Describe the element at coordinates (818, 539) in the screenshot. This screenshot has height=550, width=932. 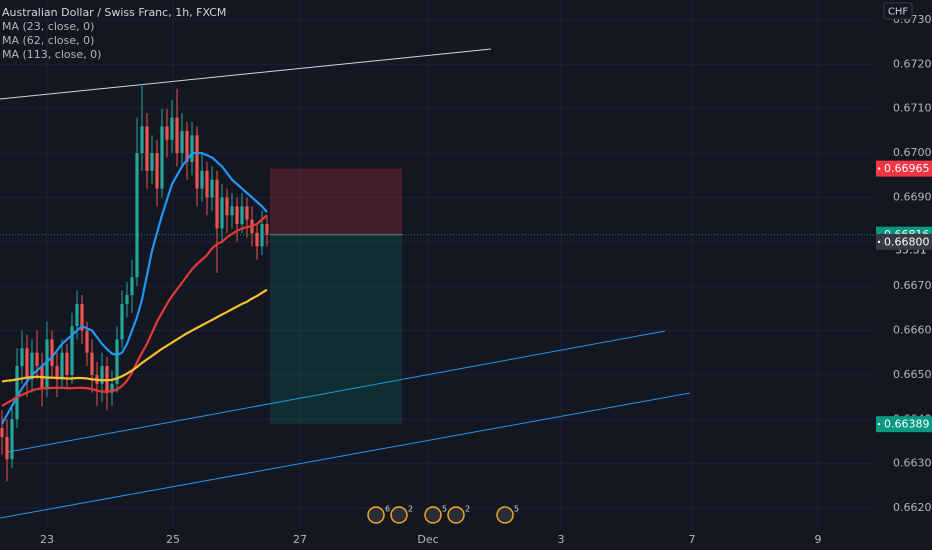
I see `x-tick-label: 9` at that location.